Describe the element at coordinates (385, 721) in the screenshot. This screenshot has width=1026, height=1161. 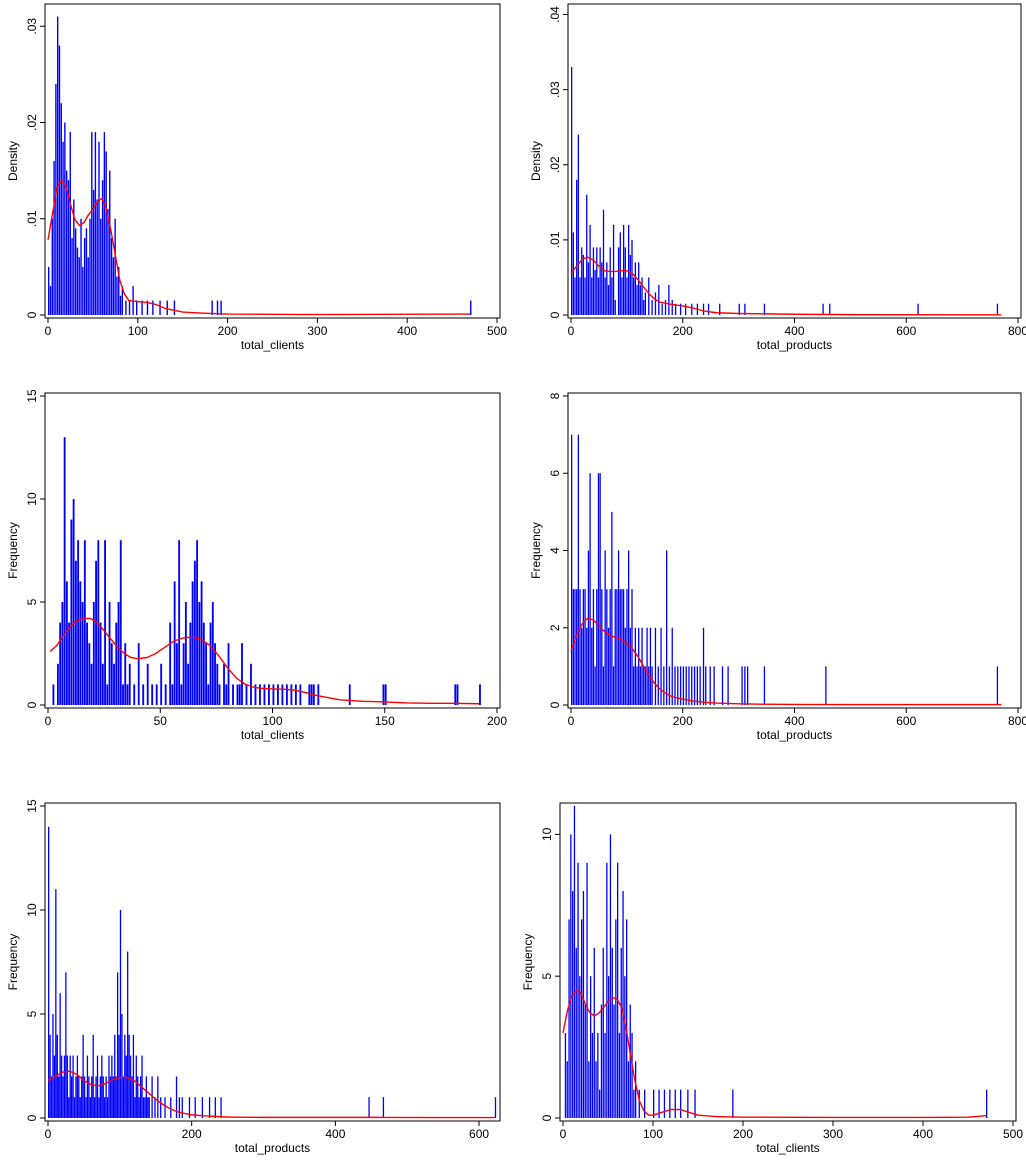
I see `x-tick-label: 150` at that location.